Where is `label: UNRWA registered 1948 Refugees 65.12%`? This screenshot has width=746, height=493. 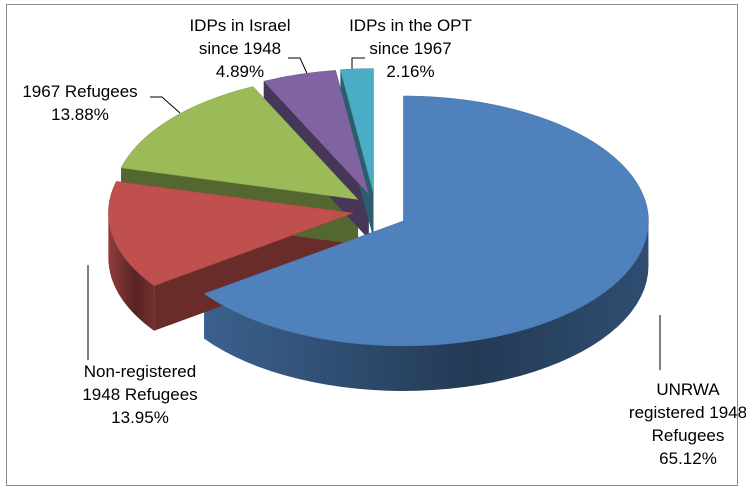 label: UNRWA registered 1948 Refugees 65.12% is located at coordinates (677, 424).